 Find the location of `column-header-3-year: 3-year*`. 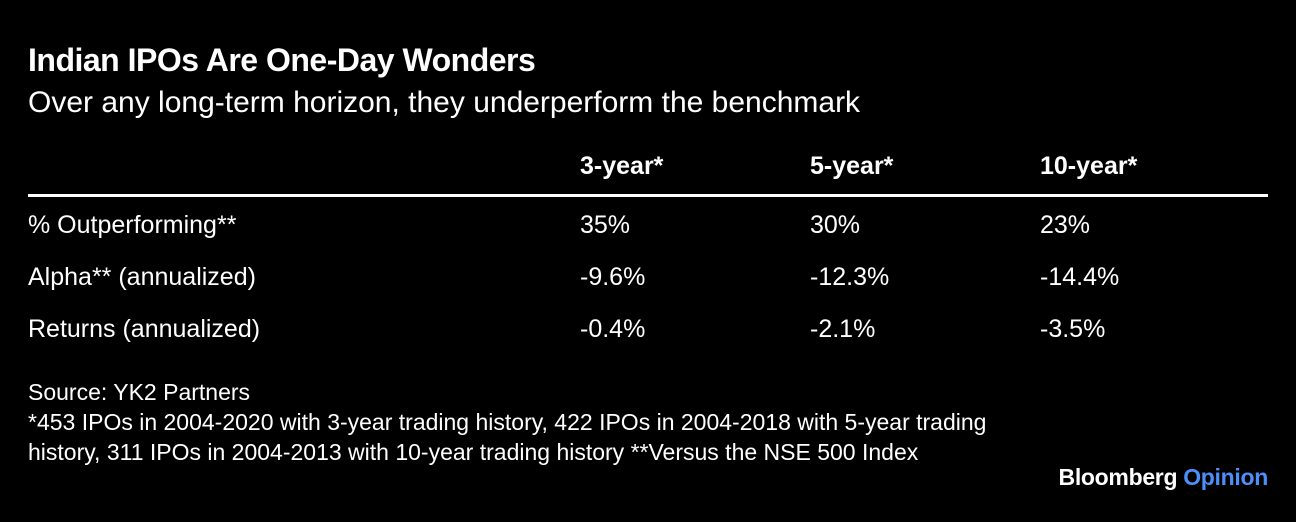

column-header-3-year: 3-year* is located at coordinates (622, 166).